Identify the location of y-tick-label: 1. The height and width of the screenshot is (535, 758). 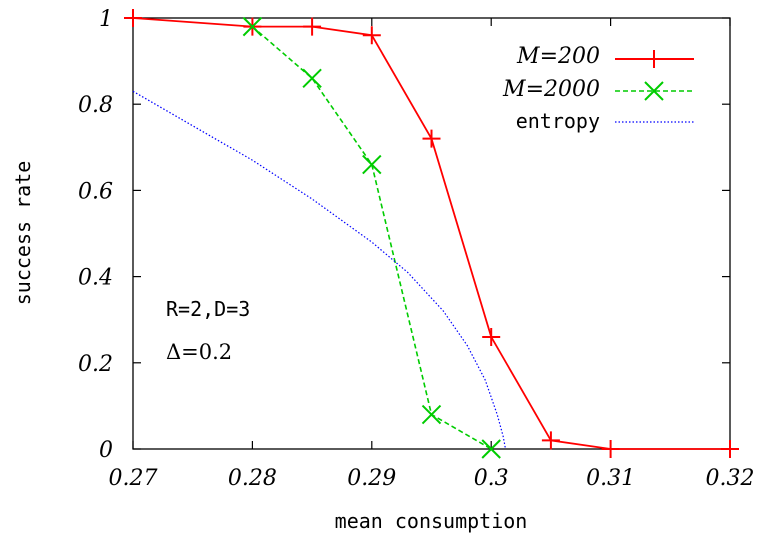
(106, 19).